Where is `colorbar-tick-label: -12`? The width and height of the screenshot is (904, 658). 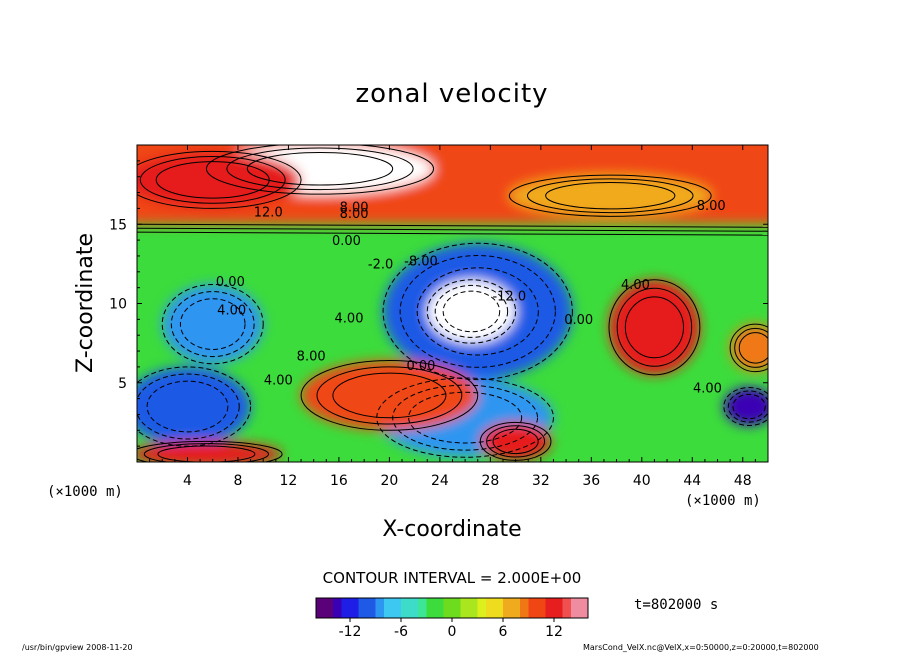
colorbar-tick-label: -12 is located at coordinates (350, 632).